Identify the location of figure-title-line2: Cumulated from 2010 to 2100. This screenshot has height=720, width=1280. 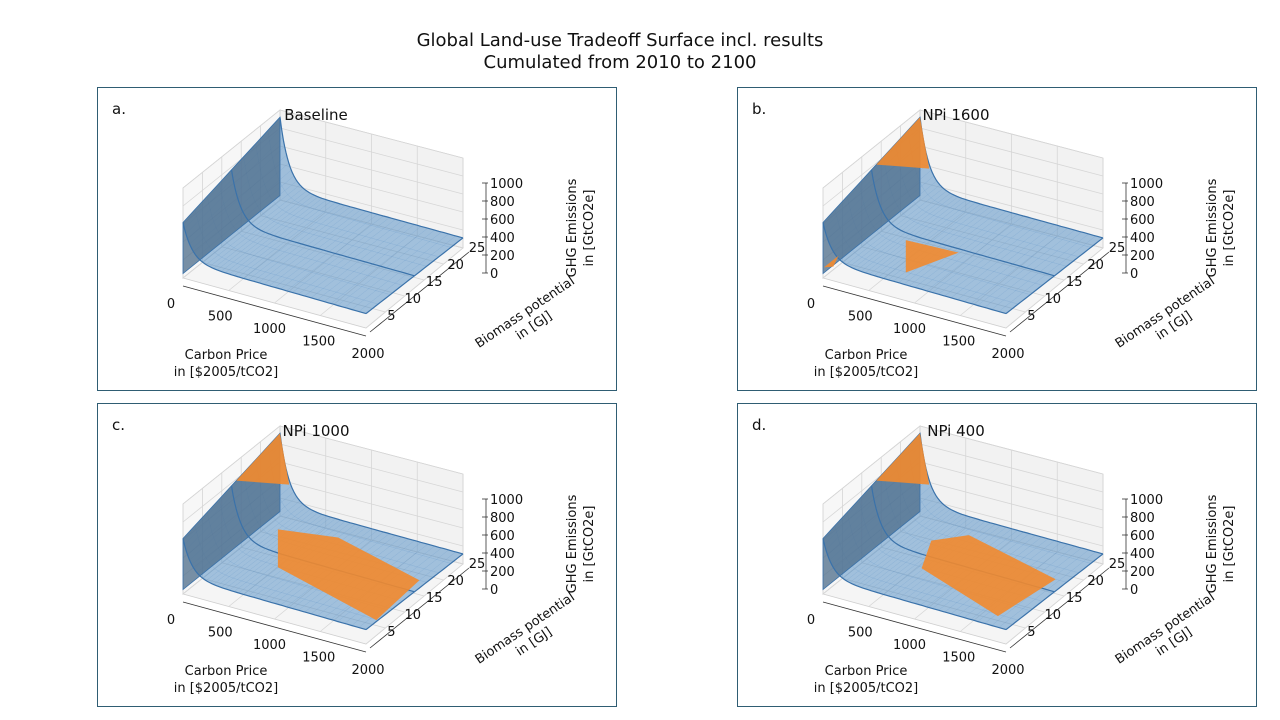
(620, 62).